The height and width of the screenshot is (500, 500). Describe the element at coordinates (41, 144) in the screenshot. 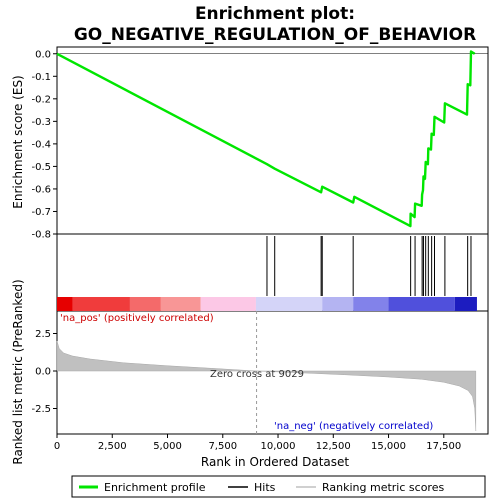

I see `es-tick-label: -0.4` at that location.